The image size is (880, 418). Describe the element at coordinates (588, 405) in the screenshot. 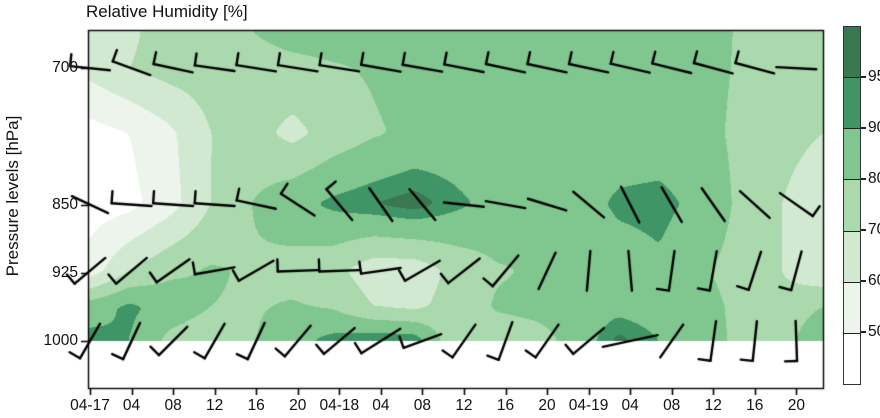

I see `x-tick-label: 04-19` at that location.